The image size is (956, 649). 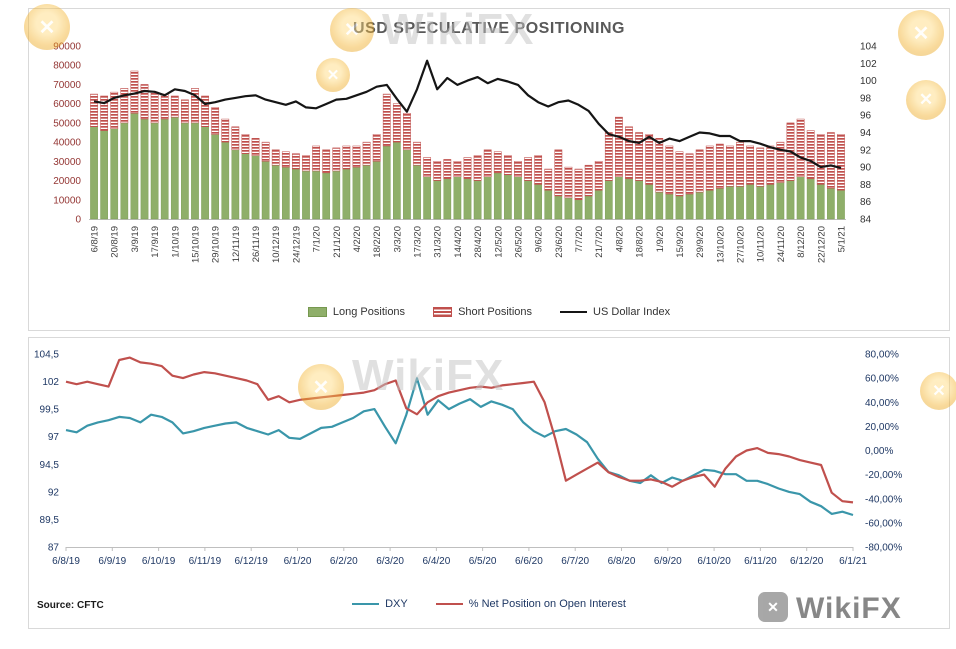 I want to click on svg-text: 15/9/20, so click(x=680, y=242).